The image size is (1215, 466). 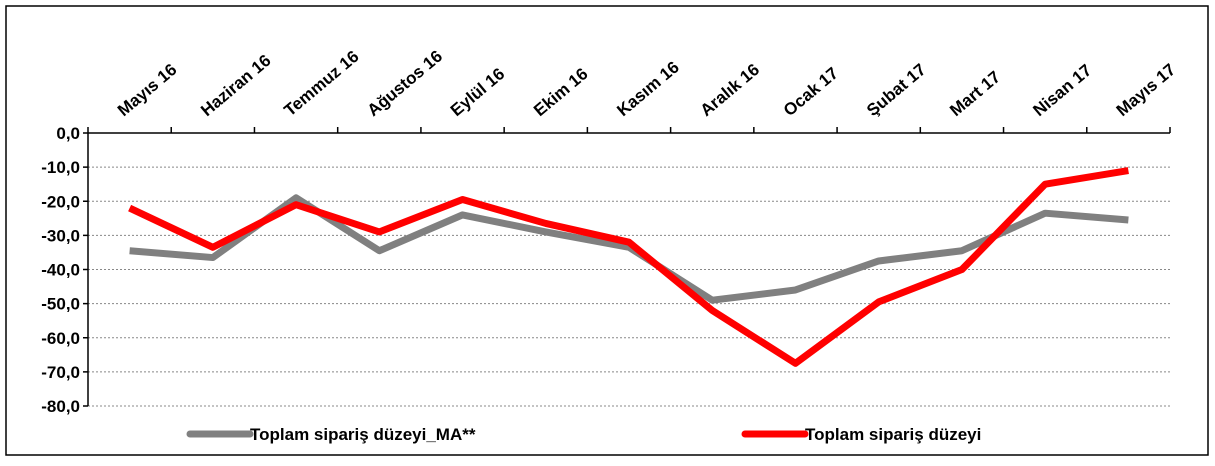 What do you see at coordinates (60, 338) in the screenshot?
I see `y-tick-label: -60,0` at bounding box center [60, 338].